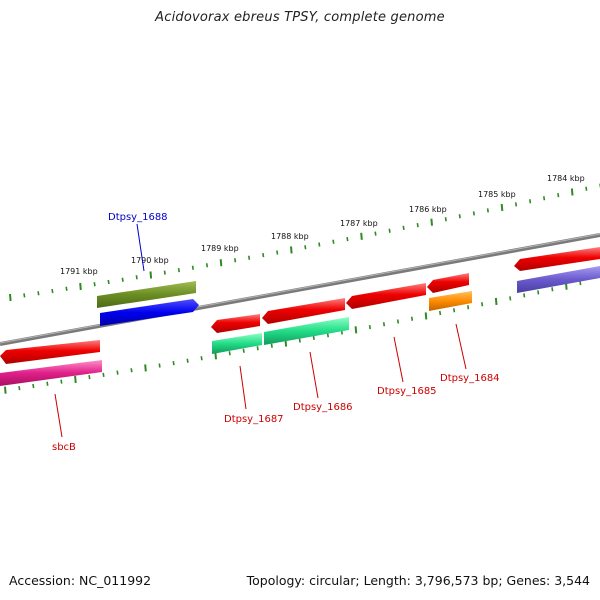 The width and height of the screenshot is (600, 600). Describe the element at coordinates (558, 279) in the screenshot. I see `cds-right-edge` at that location.